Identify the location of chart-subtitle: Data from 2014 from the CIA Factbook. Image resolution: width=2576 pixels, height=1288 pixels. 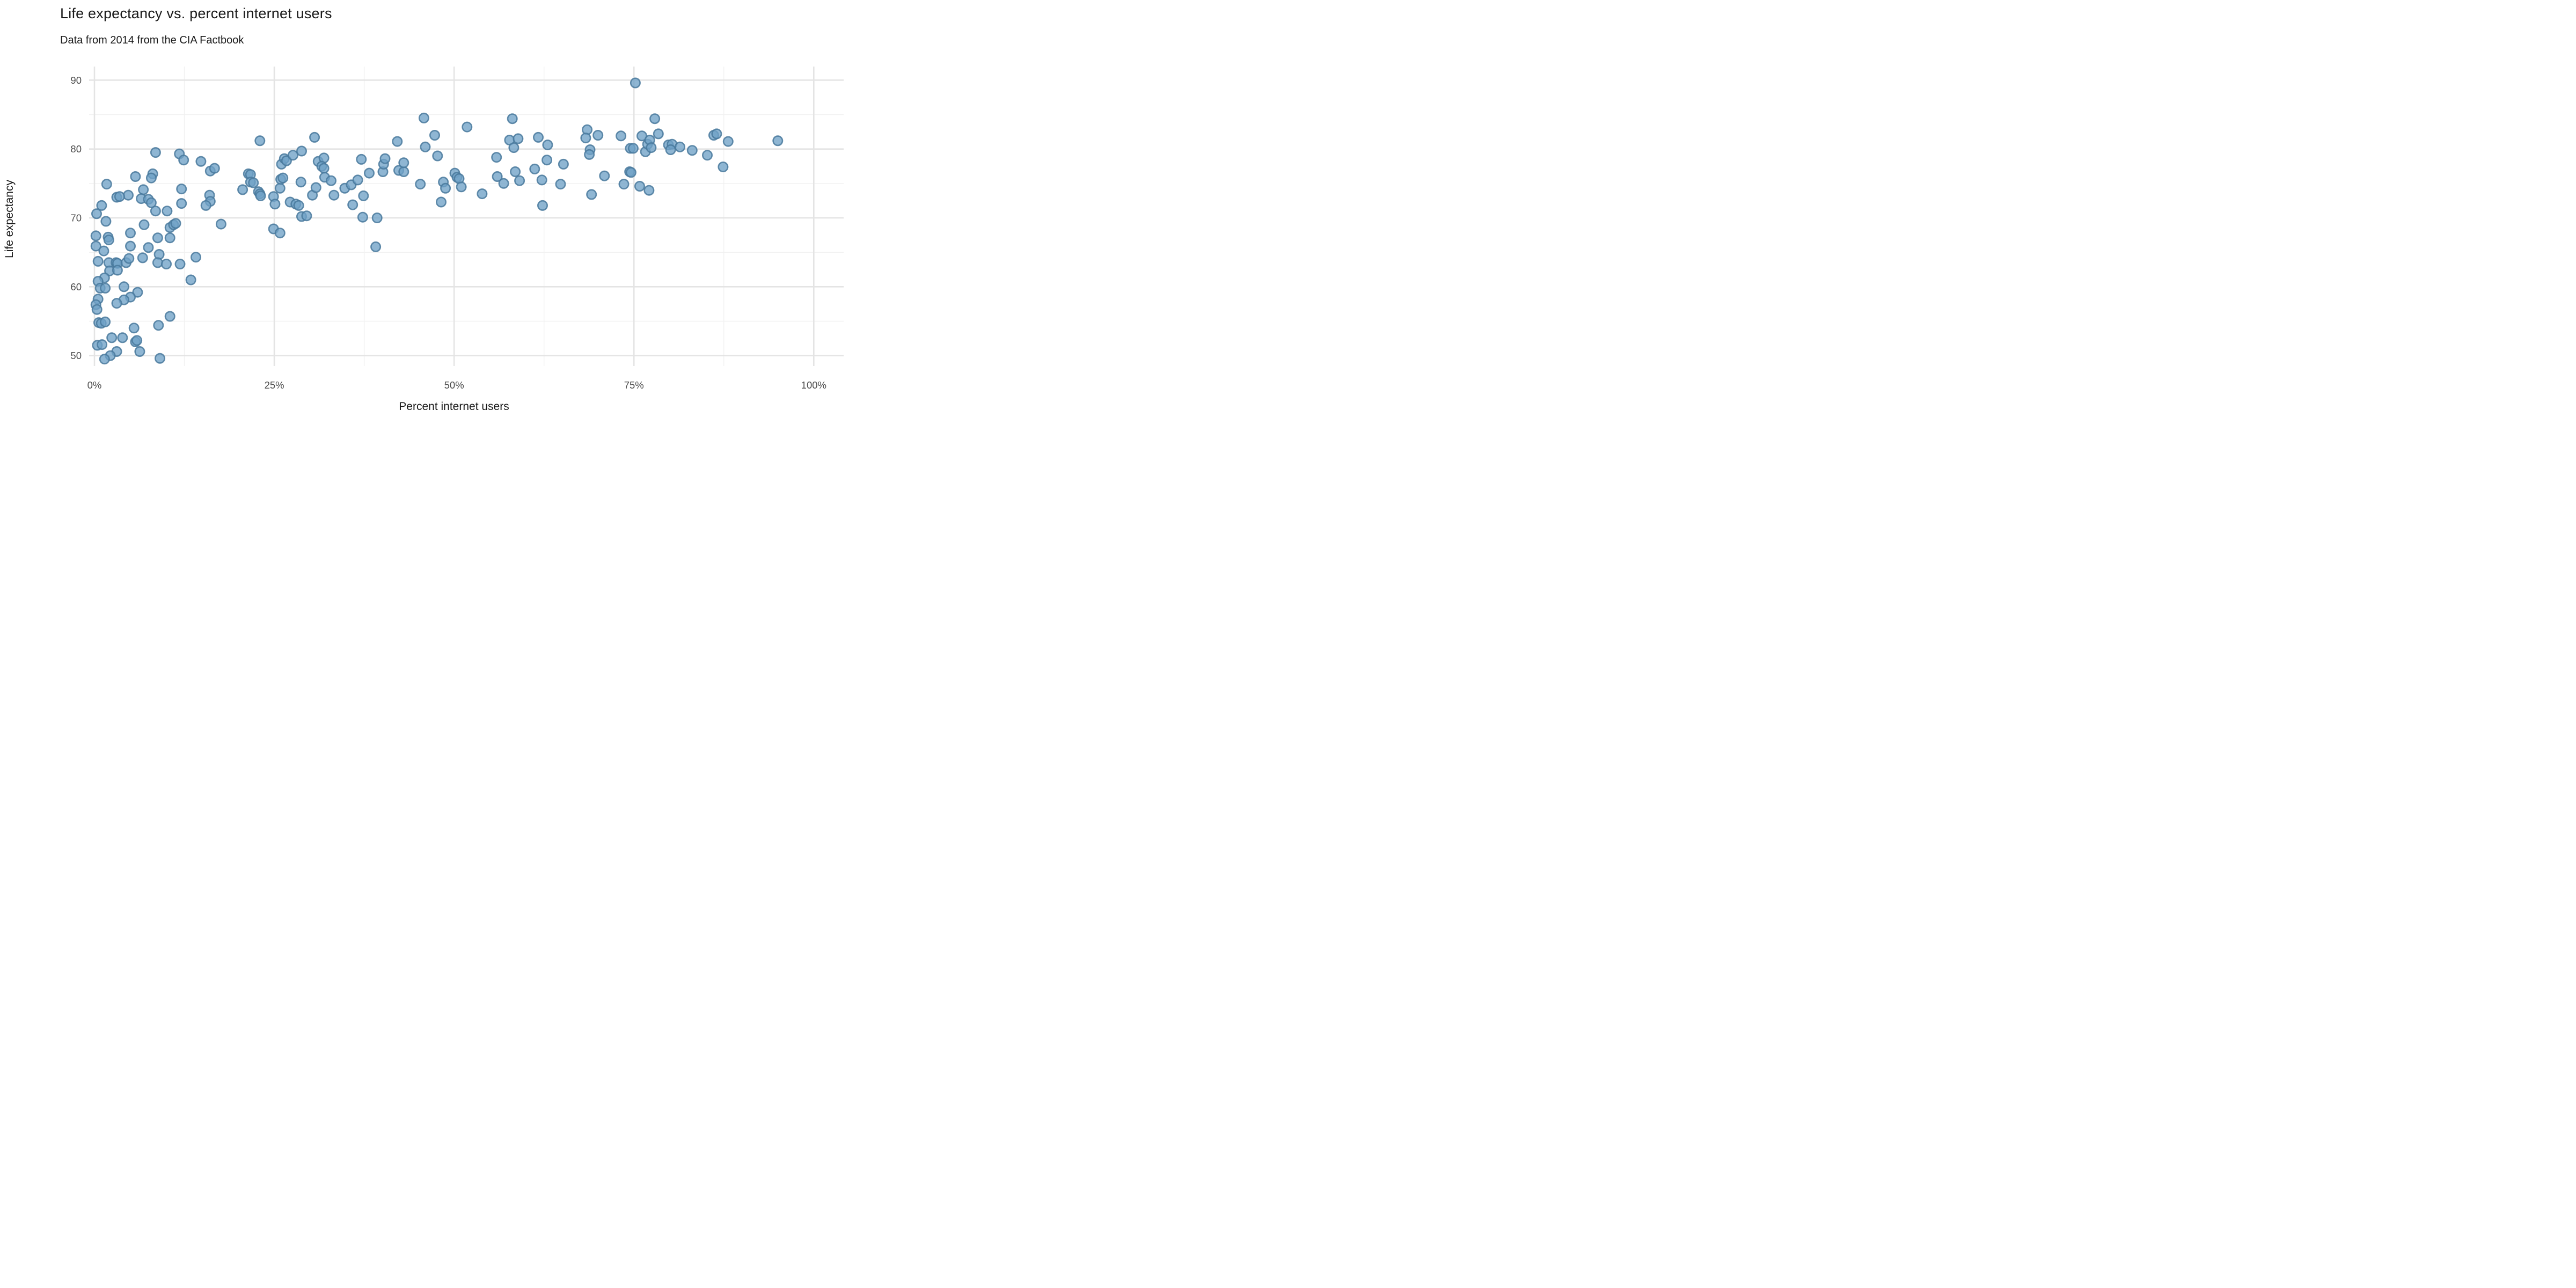
(152, 40).